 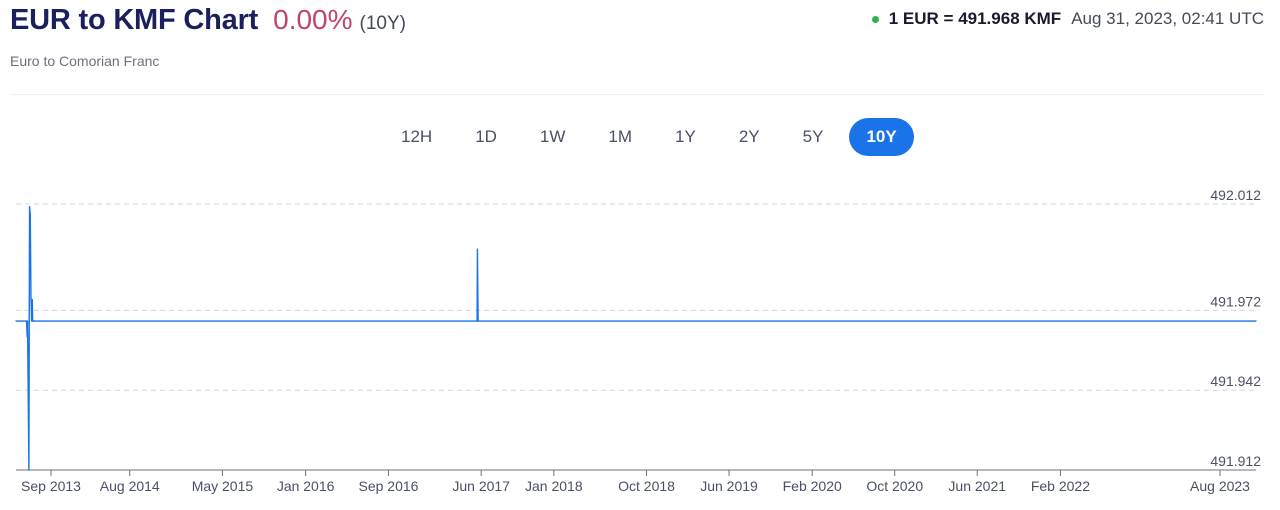 What do you see at coordinates (646, 486) in the screenshot?
I see `x-tick-label: Oct 2018` at bounding box center [646, 486].